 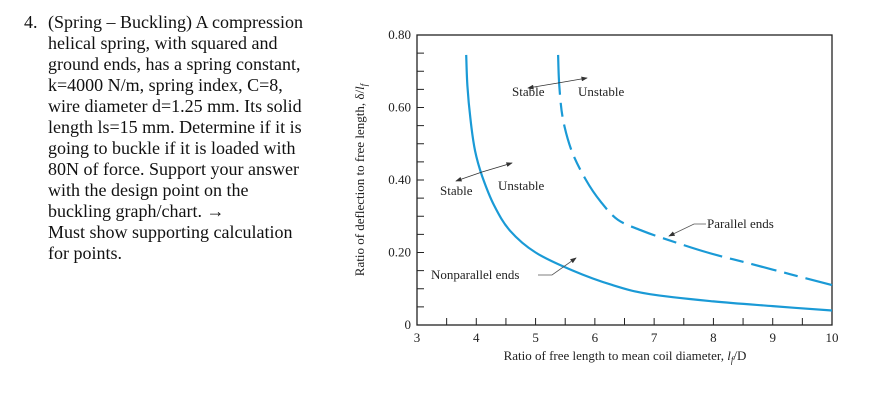 What do you see at coordinates (417, 337) in the screenshot?
I see `x-tick-label: 3` at bounding box center [417, 337].